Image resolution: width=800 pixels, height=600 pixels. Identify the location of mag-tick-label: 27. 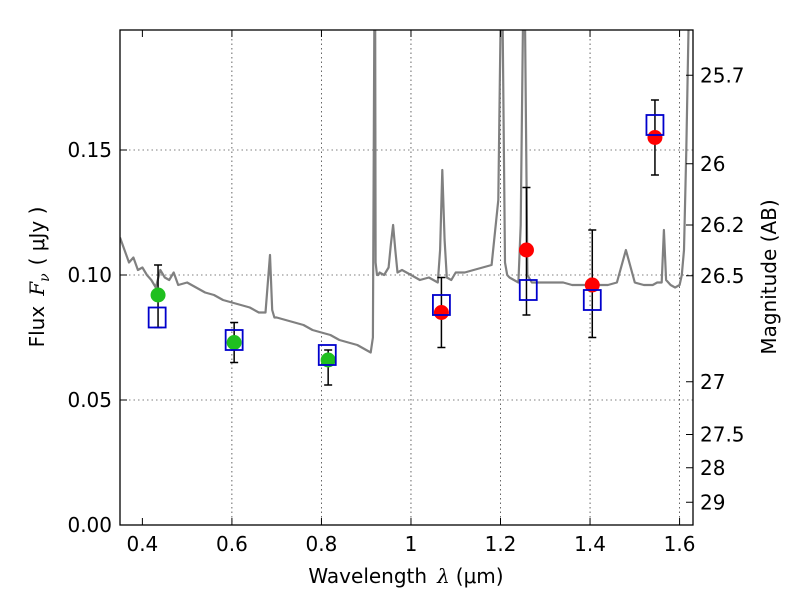
(712, 382).